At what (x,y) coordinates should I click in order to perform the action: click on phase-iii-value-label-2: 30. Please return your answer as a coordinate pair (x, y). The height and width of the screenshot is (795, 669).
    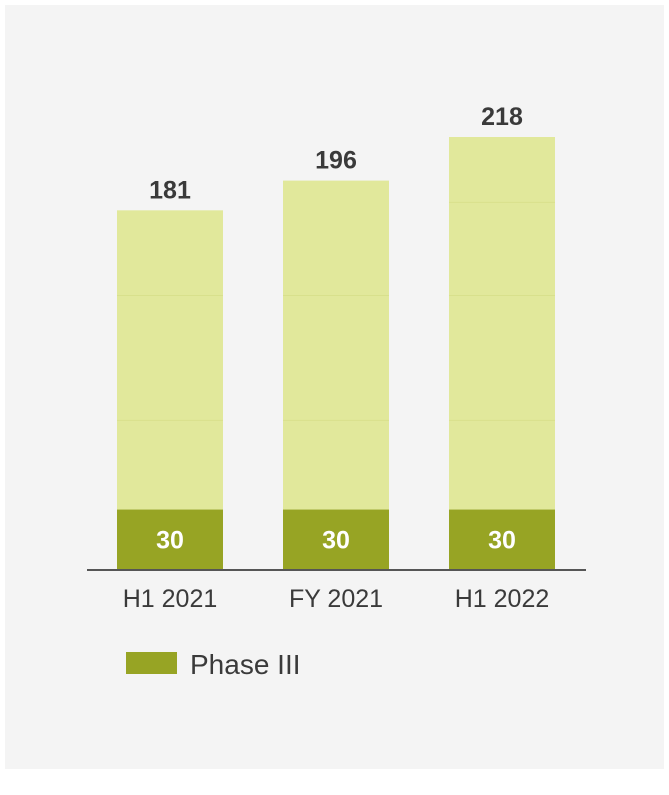
    Looking at the image, I should click on (336, 540).